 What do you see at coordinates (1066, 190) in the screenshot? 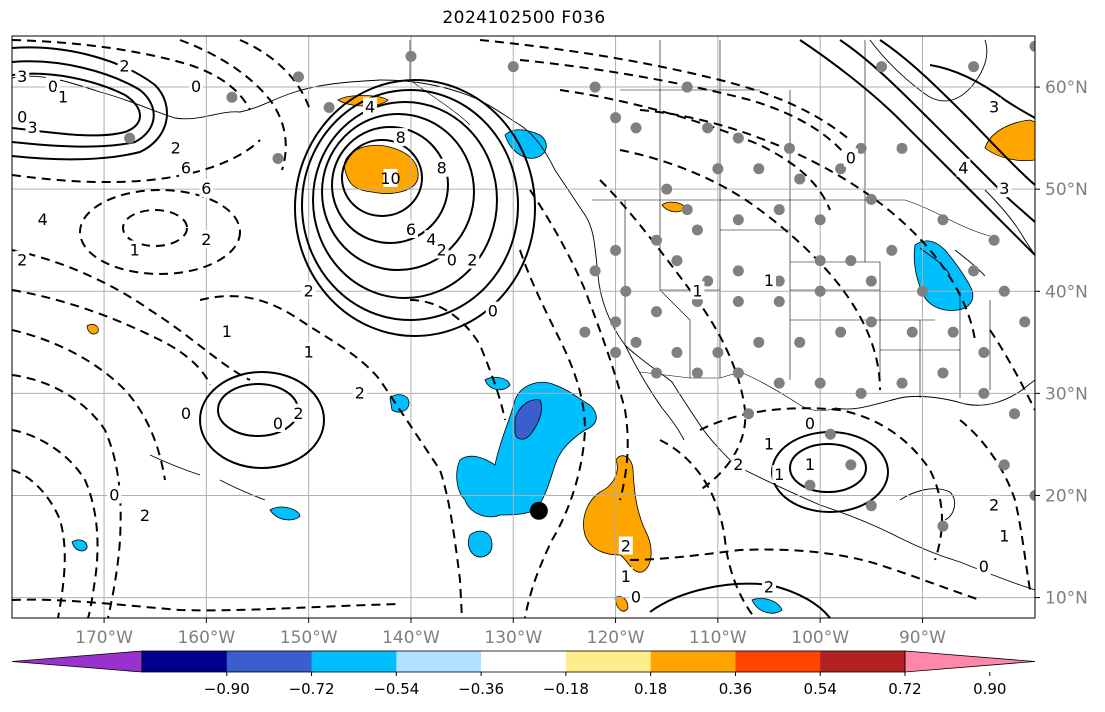
I see `lat-tick-label: 50°N` at bounding box center [1066, 190].